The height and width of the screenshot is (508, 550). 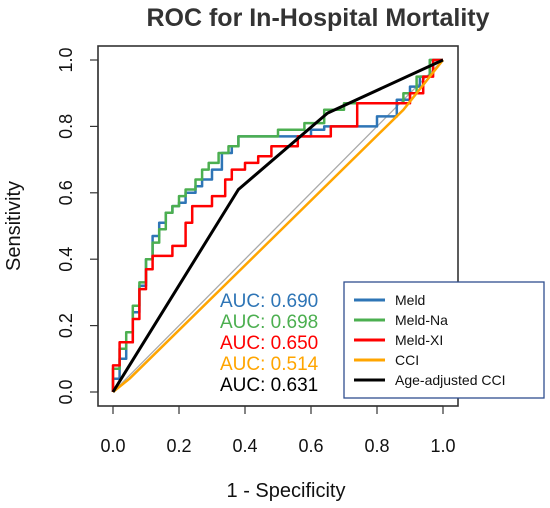 I want to click on x-axis-title: 1 - Specificity, so click(x=286, y=491).